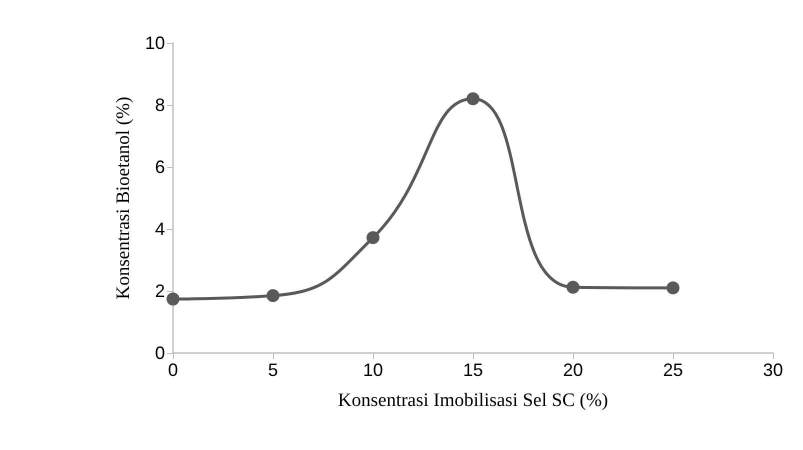 The width and height of the screenshot is (803, 450). Describe the element at coordinates (573, 370) in the screenshot. I see `x-tick-label: 20` at that location.